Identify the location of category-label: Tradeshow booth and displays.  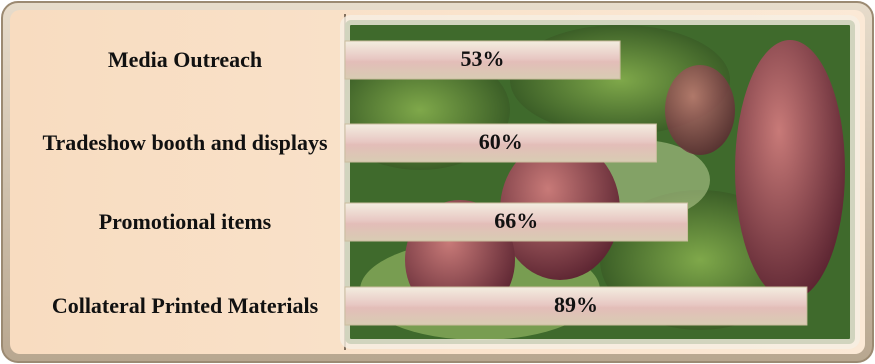
(185, 142).